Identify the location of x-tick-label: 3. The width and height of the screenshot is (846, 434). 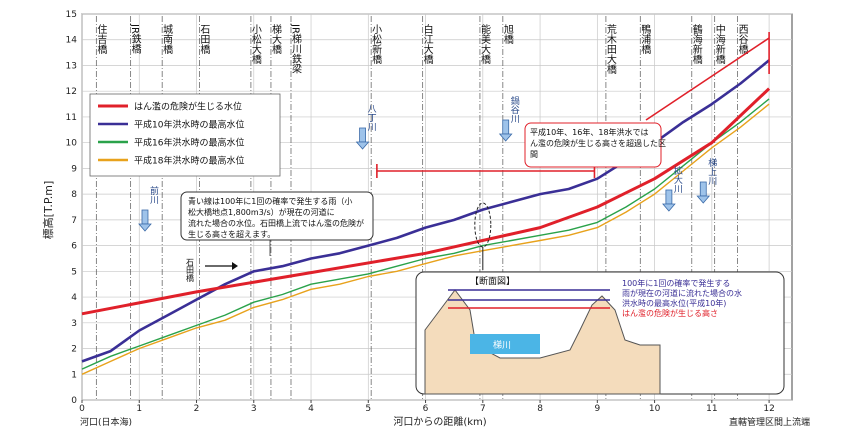
(254, 409).